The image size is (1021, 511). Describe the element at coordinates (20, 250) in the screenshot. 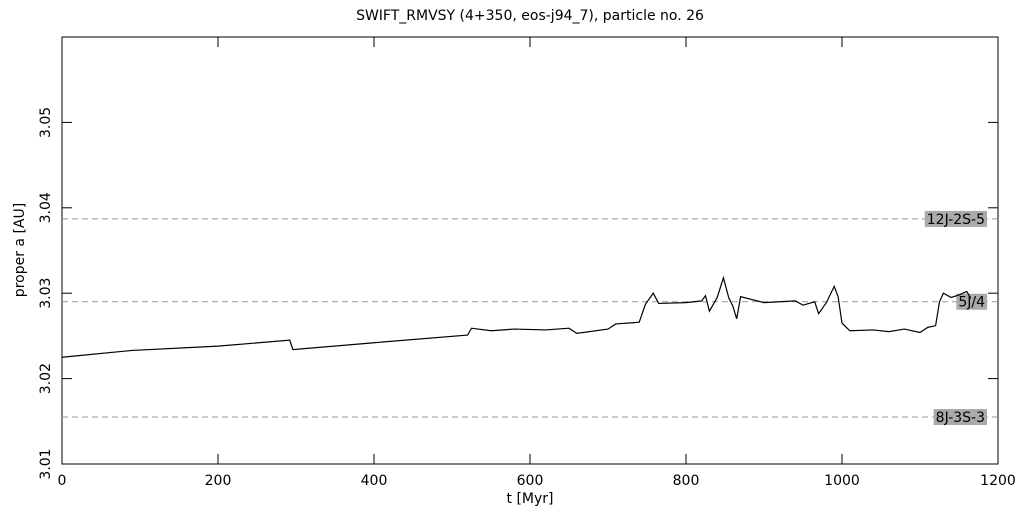

I see `y-axis-label: proper a [AU]` at that location.